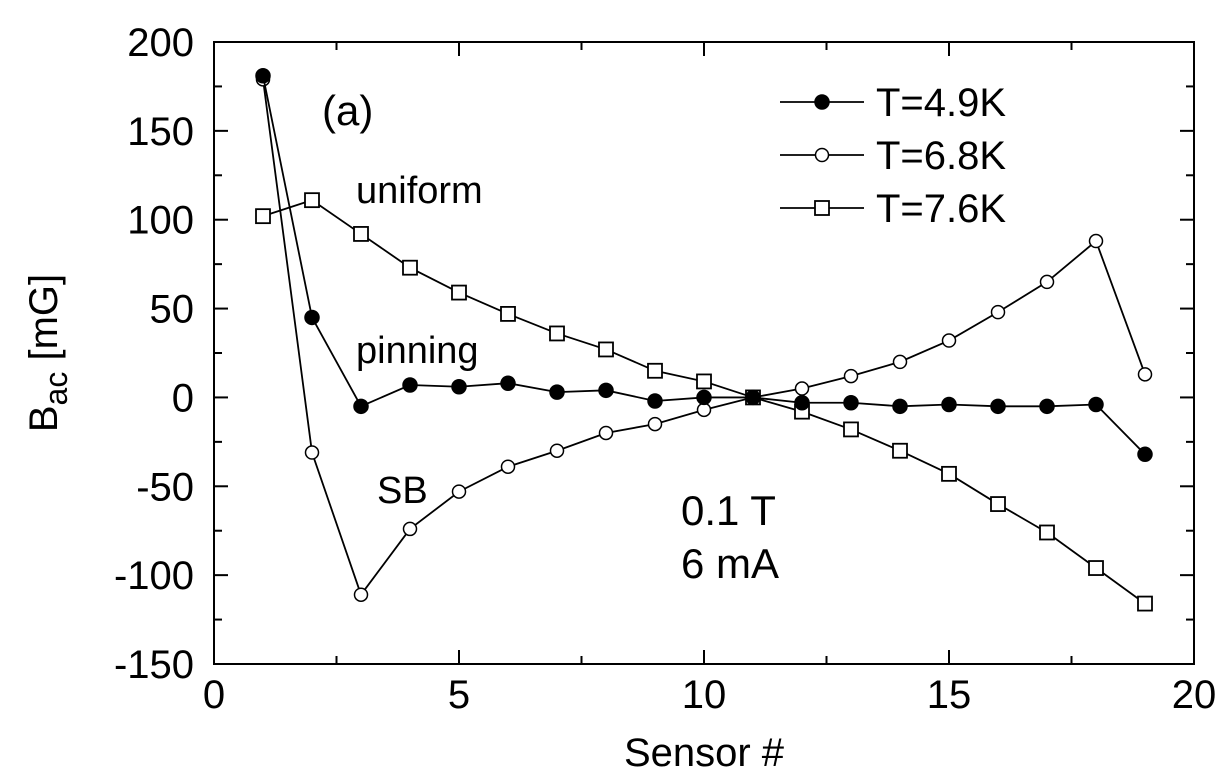 The height and width of the screenshot is (775, 1228). What do you see at coordinates (417, 351) in the screenshot?
I see `annotation-pinning: pinning` at bounding box center [417, 351].